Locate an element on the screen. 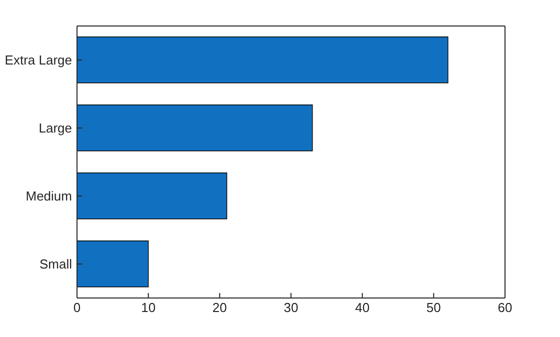 The image size is (560, 337). y-tick-label: Medium is located at coordinates (49, 196).